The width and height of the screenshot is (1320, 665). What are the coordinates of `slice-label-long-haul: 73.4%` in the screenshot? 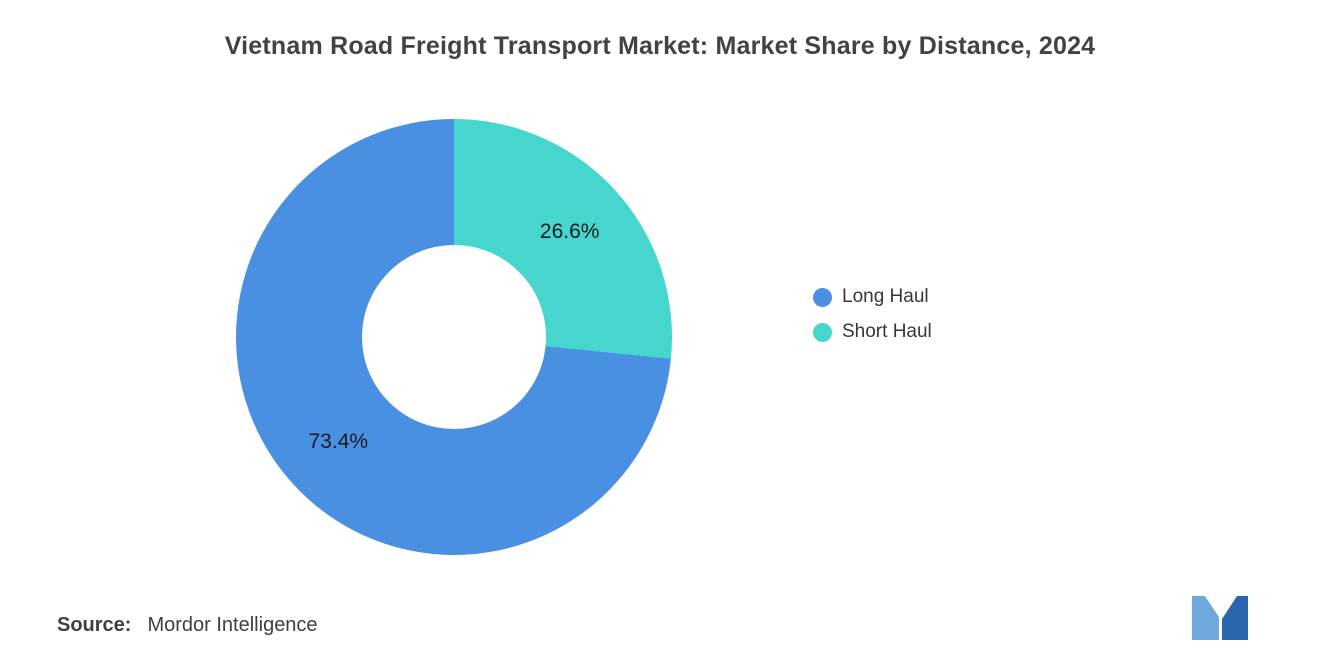 It's located at (338, 441).